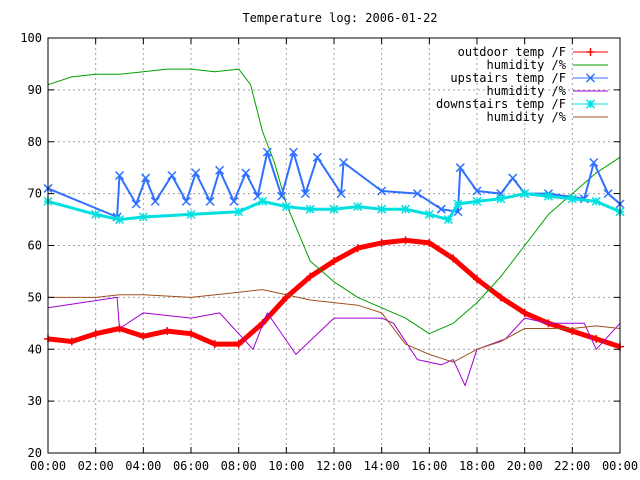 The width and height of the screenshot is (640, 480). I want to click on x-tick-label: 08:00, so click(239, 466).